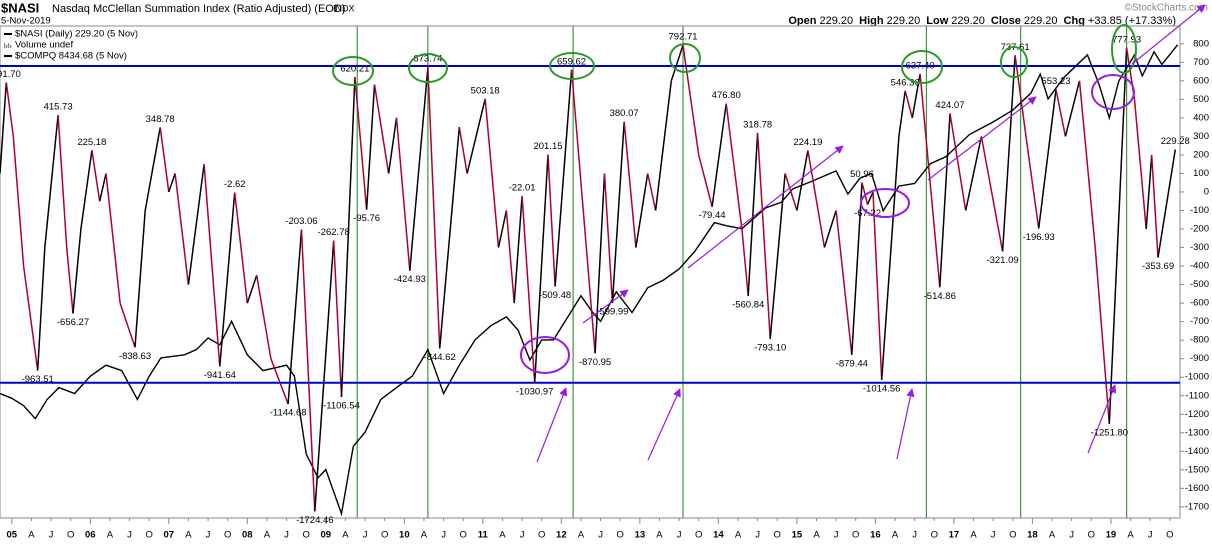 The height and width of the screenshot is (549, 1212). I want to click on y-tick-label: -100, so click(1199, 210).